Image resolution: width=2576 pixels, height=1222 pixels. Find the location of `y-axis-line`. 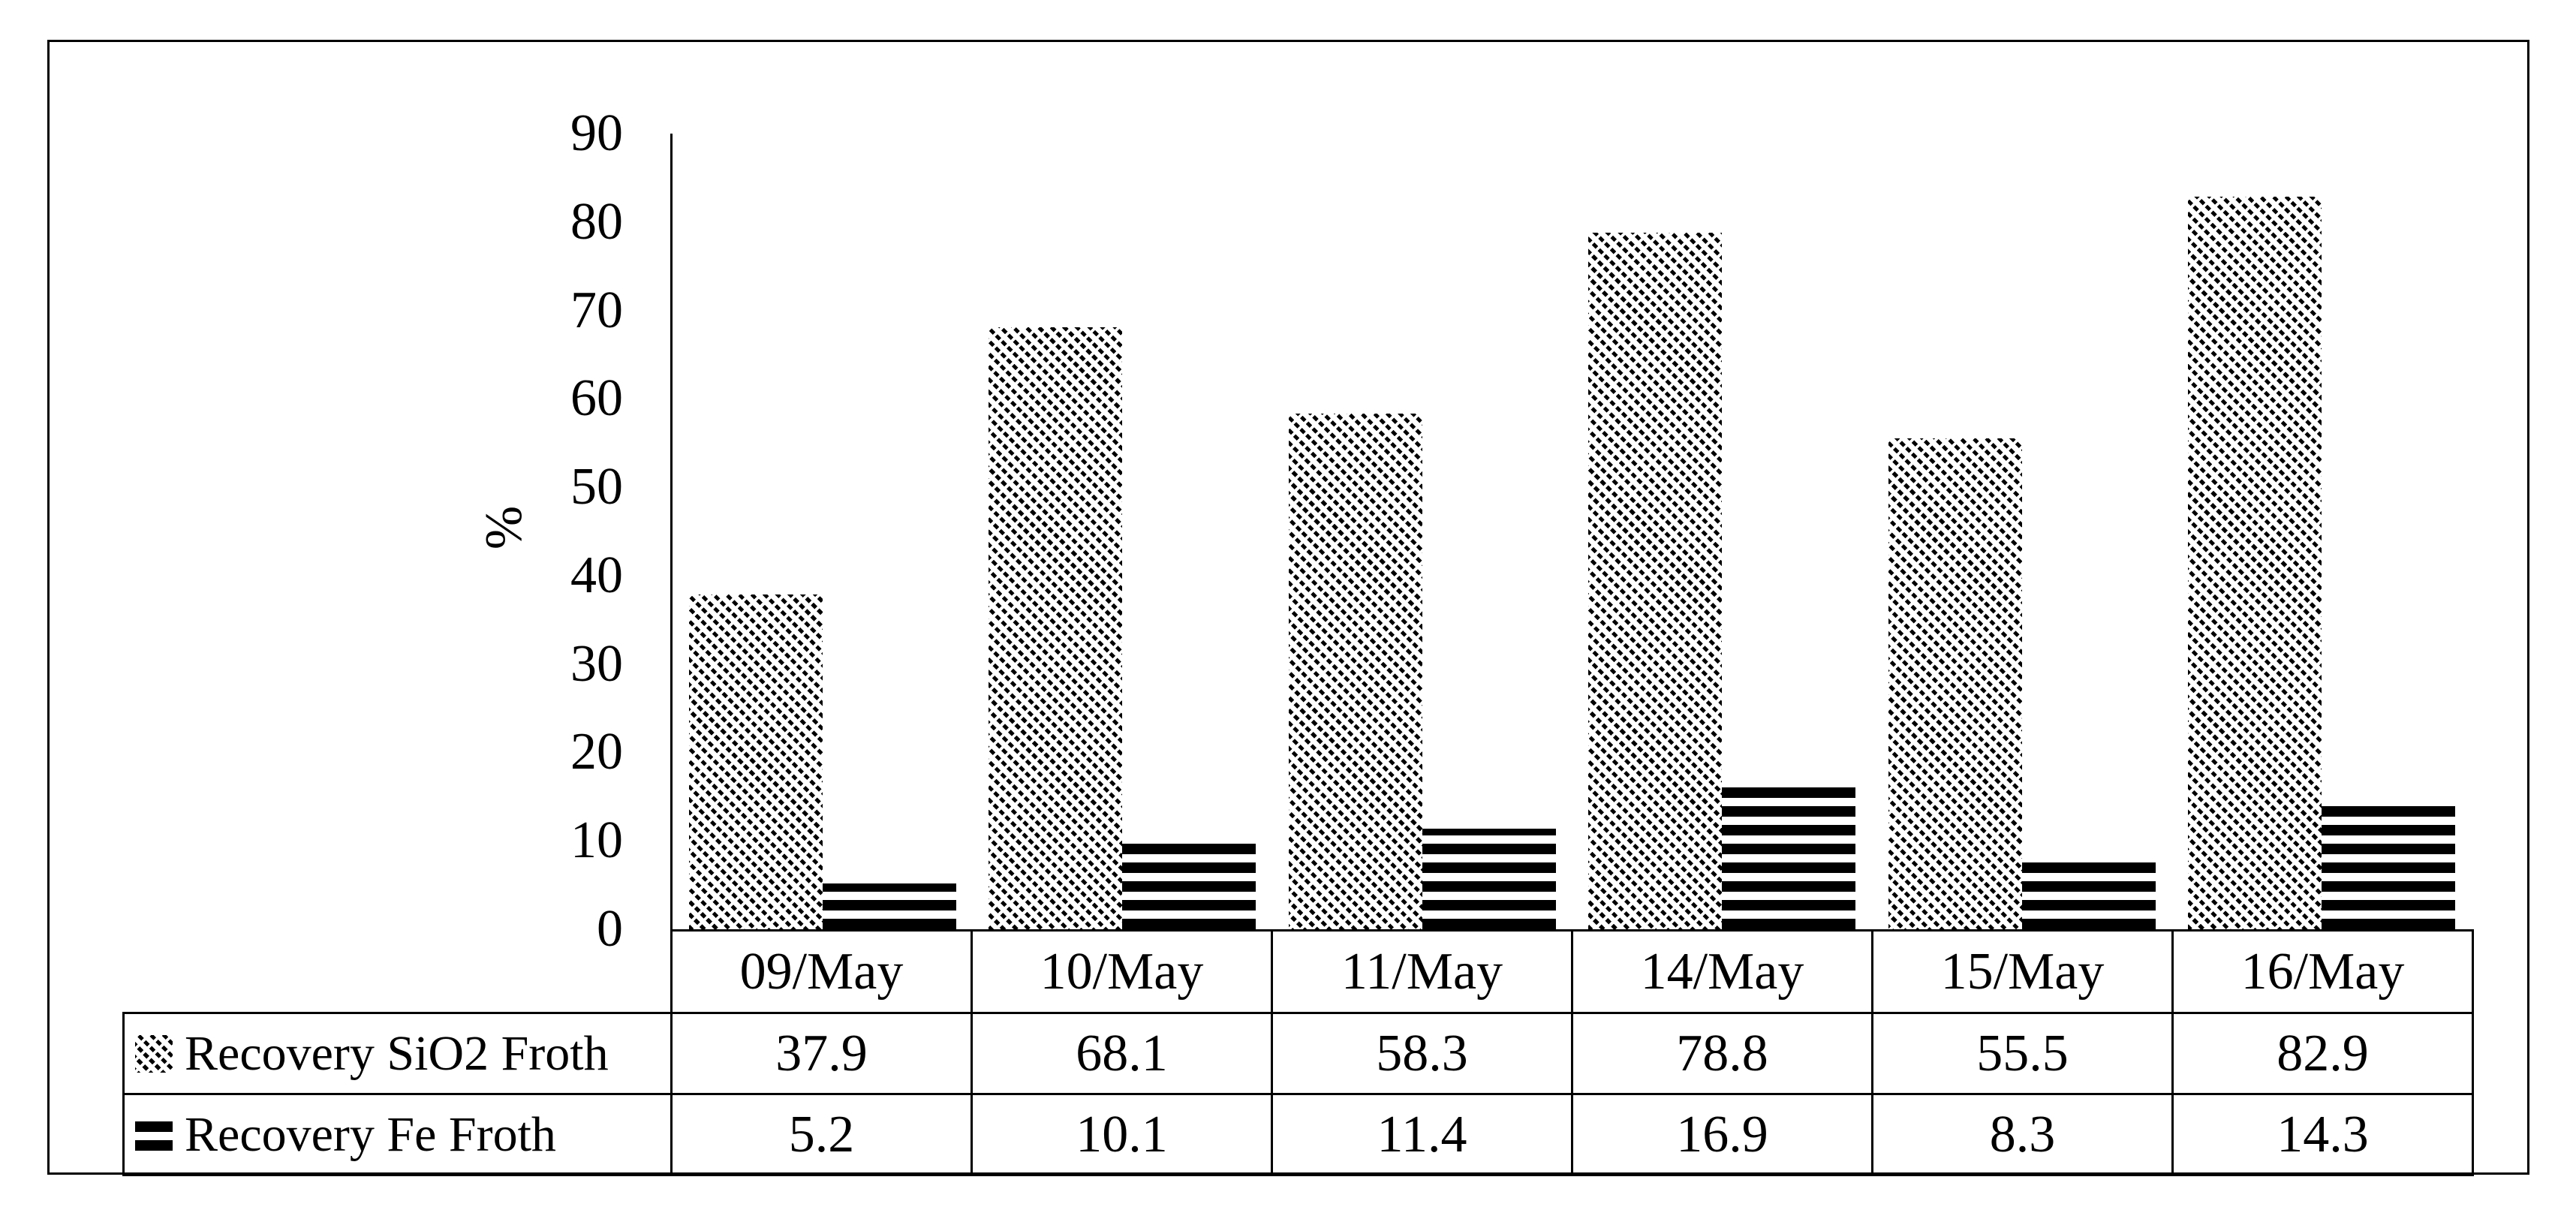

y-axis-line is located at coordinates (671, 531).